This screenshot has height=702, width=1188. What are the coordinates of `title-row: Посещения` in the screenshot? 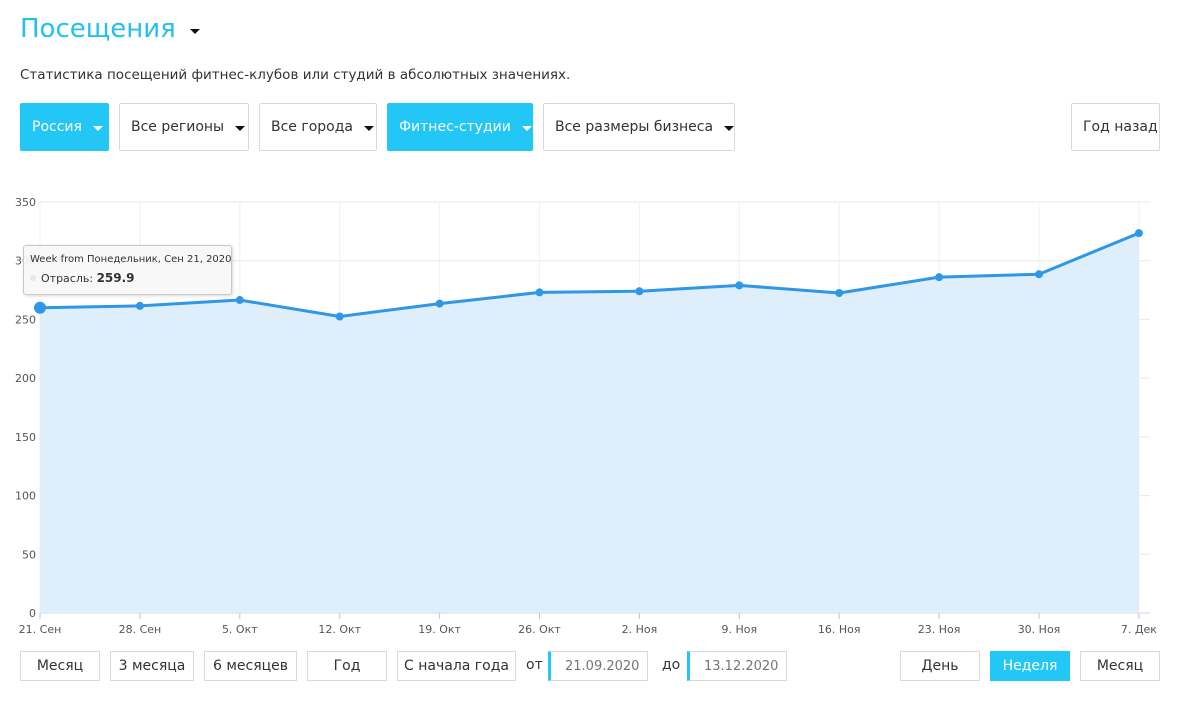 It's located at (110, 29).